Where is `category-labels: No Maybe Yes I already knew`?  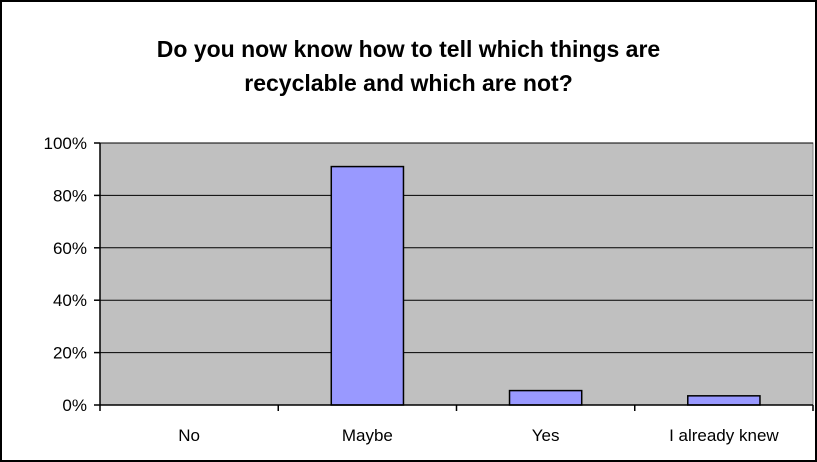 category-labels: No Maybe Yes I already knew is located at coordinates (478, 435).